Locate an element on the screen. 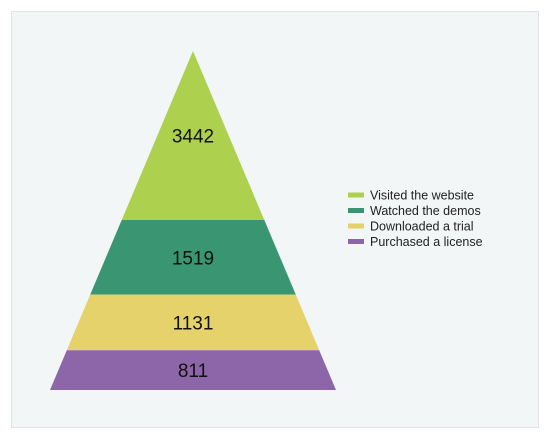 This screenshot has width=551, height=440. pyramid-slice-purchased-license is located at coordinates (193, 370).